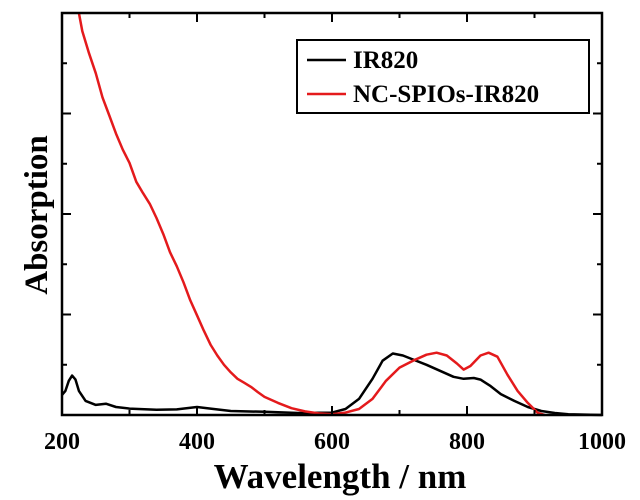 The image size is (640, 500). I want to click on legend-label-nc-spios-ir820: NC-SPIOs-IR820, so click(446, 94).